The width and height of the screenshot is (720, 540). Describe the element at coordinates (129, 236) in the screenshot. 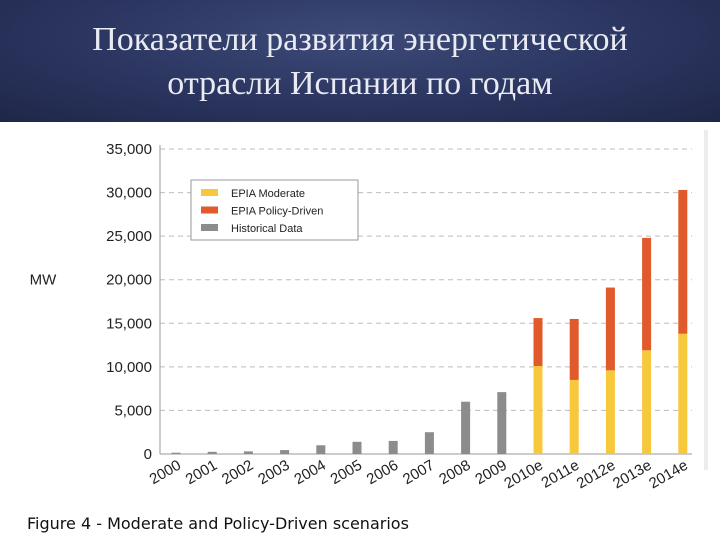

I see `y-tick-label: 25,000` at that location.